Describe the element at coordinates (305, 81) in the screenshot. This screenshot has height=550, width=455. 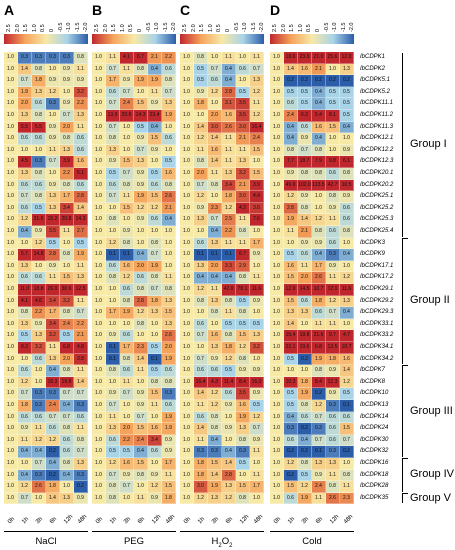
I see `heatmap-cell: 0.2` at that location.